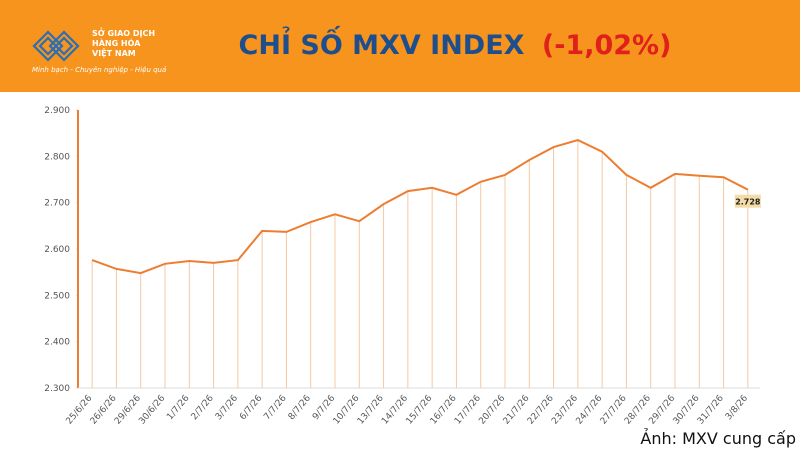  Describe the element at coordinates (57, 204) in the screenshot. I see `y-tick-label: 2.700` at that location.